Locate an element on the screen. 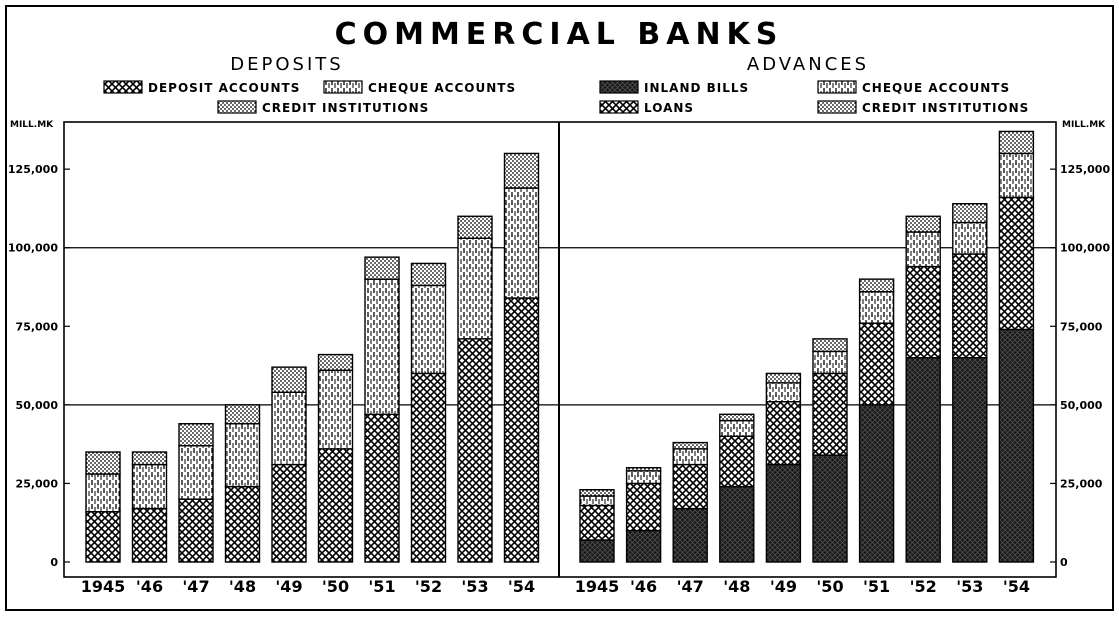 This screenshot has height=620, width=1119. right-tick-label: 125,000 is located at coordinates (1085, 169).